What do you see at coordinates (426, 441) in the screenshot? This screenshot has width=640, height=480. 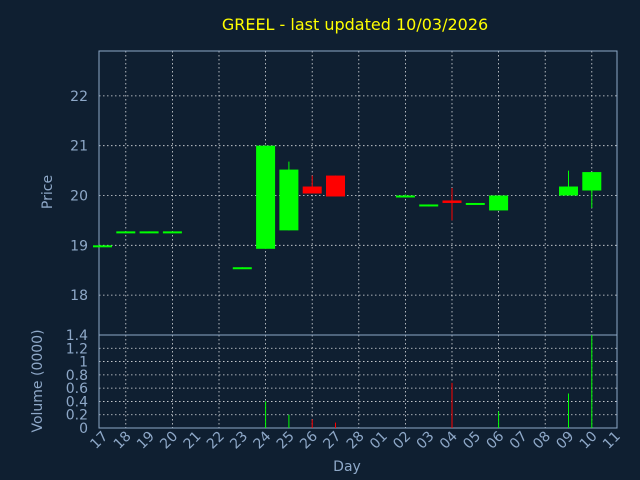 I see `x-tick-label: 03` at bounding box center [426, 441].